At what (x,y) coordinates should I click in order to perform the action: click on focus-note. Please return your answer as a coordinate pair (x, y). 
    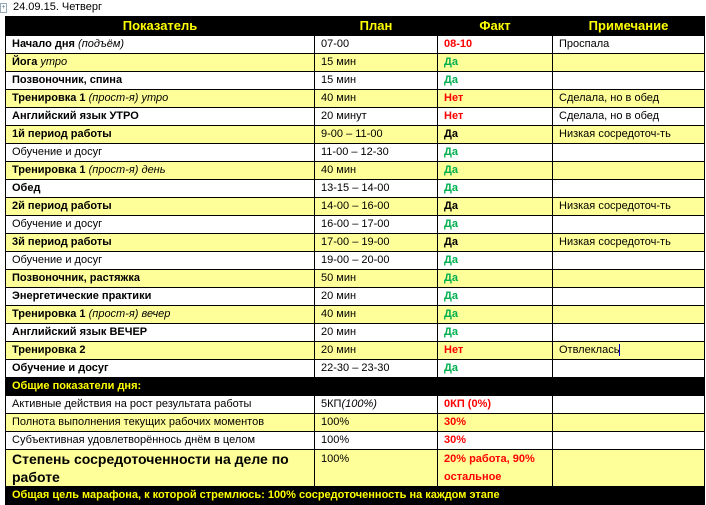
    Looking at the image, I should click on (628, 468).